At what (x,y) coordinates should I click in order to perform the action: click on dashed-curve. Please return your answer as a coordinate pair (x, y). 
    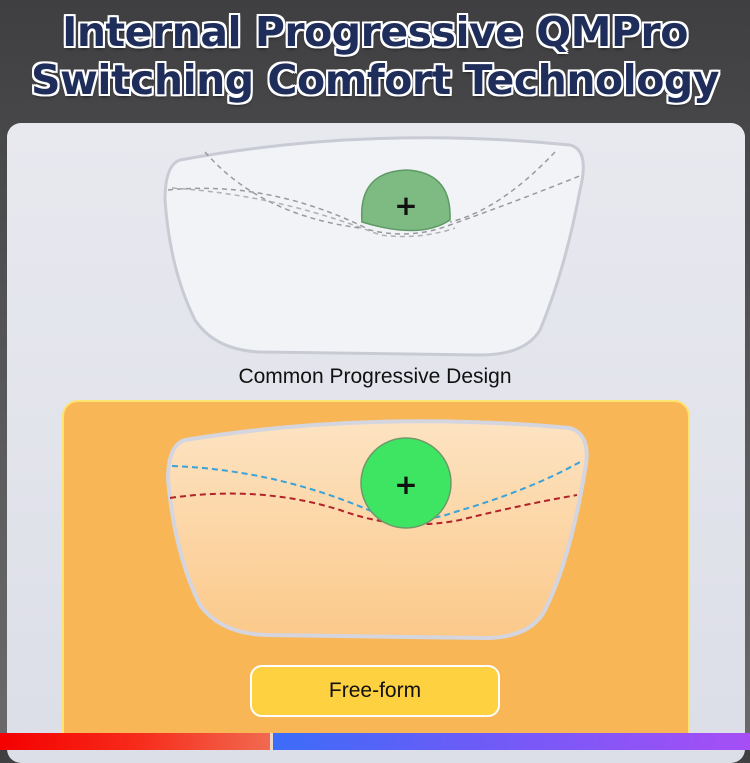
    Looking at the image, I should click on (375, 204).